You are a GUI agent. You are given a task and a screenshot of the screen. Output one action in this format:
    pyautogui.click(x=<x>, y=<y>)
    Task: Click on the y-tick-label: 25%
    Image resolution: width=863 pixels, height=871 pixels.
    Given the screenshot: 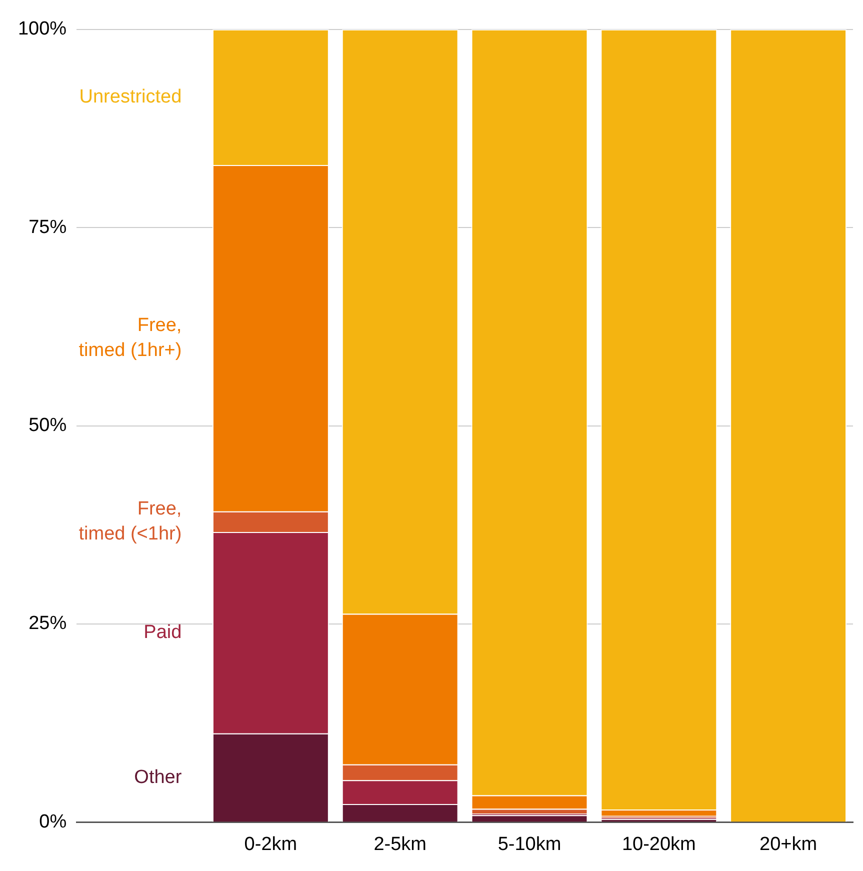 What is the action you would take?
    pyautogui.click(x=47, y=623)
    